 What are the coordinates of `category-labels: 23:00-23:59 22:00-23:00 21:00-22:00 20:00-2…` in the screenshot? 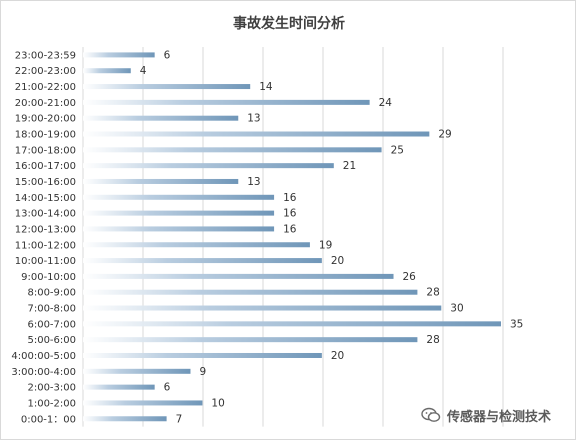 It's located at (43, 237).